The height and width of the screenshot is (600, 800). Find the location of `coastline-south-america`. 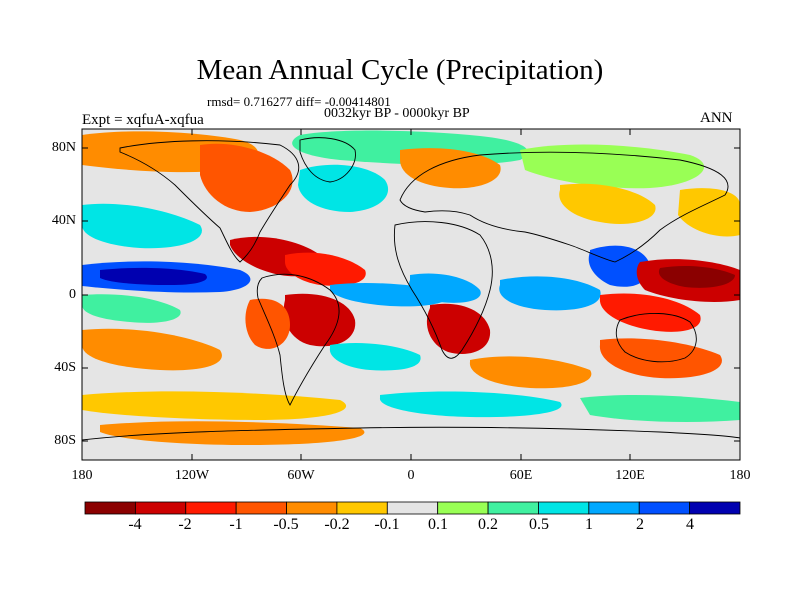

coastline-south-america is located at coordinates (298, 339).